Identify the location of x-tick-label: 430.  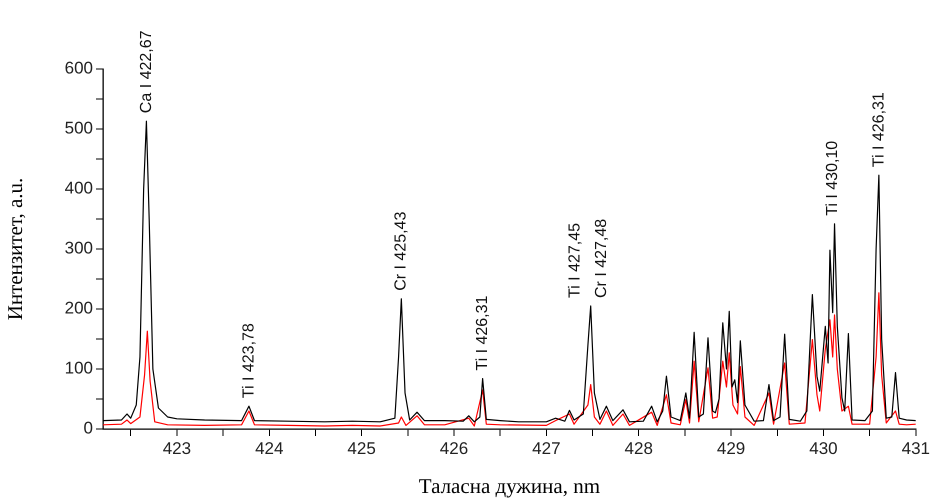
(823, 448).